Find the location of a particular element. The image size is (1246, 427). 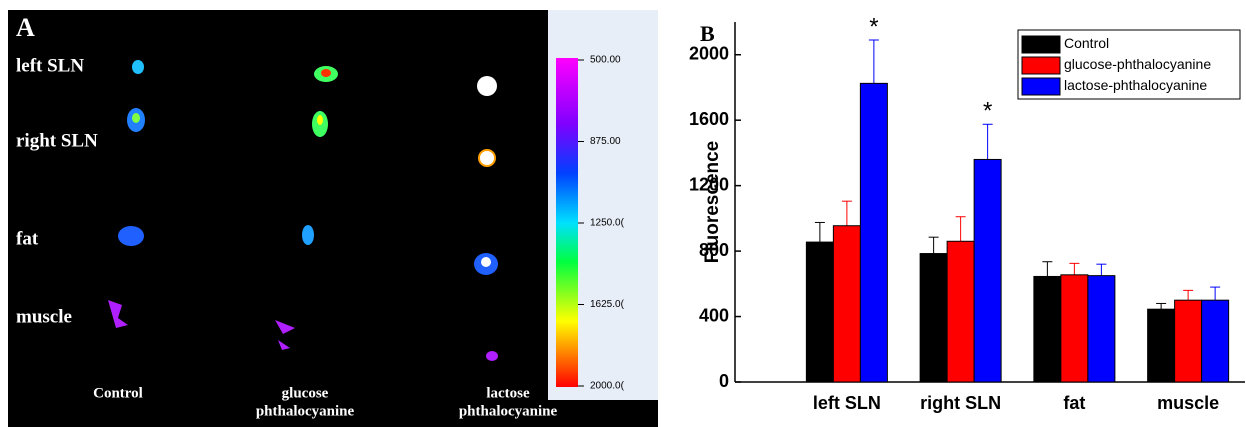

column-label: Control is located at coordinates (118, 393).